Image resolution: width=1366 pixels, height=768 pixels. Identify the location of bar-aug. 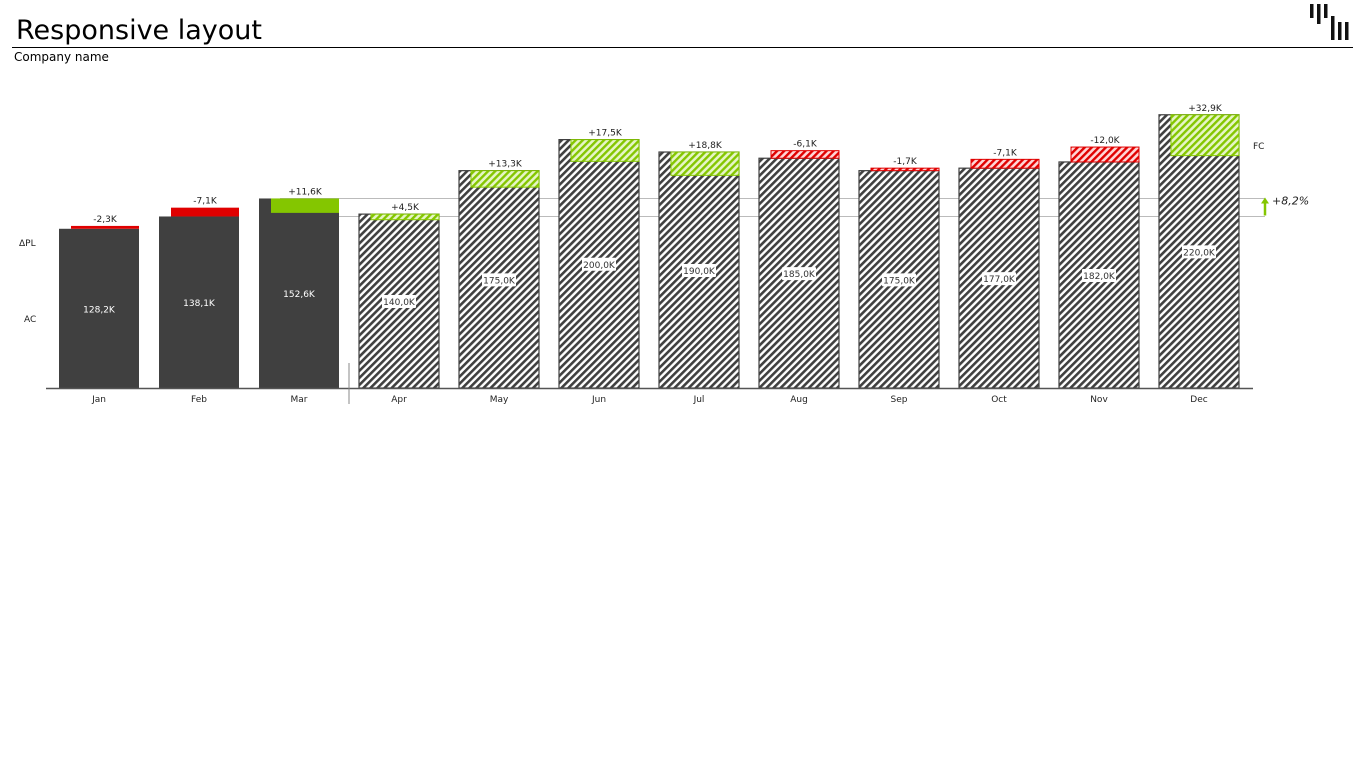
(799, 273).